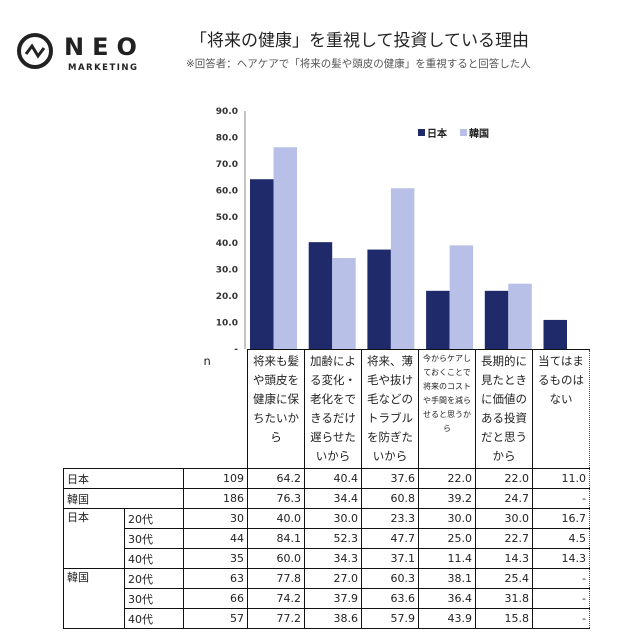  Describe the element at coordinates (276, 498) in the screenshot. I see `row-value: 76.3` at that location.